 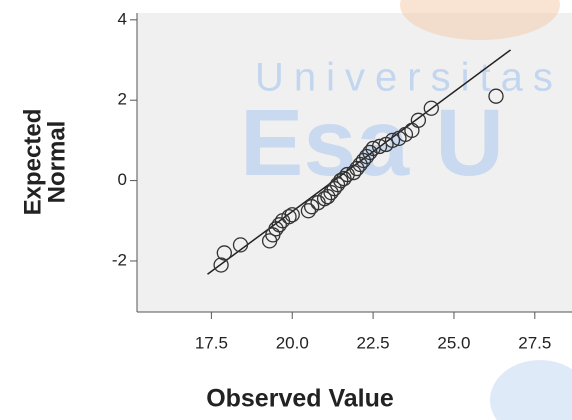 I want to click on y-tick-label: 2, so click(x=122, y=99).